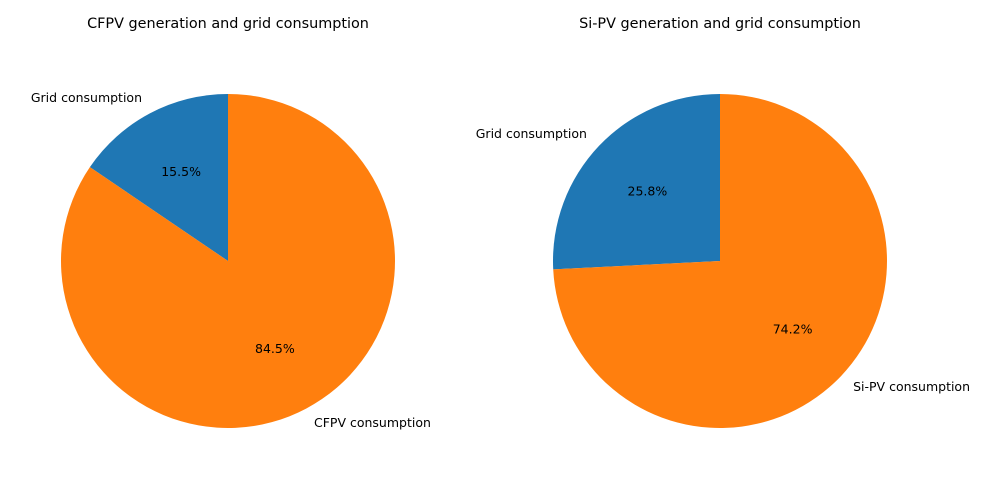 This screenshot has width=1000, height=500. I want to click on slice-label-si-pv-consumption: Si-PV consumption, so click(911, 386).